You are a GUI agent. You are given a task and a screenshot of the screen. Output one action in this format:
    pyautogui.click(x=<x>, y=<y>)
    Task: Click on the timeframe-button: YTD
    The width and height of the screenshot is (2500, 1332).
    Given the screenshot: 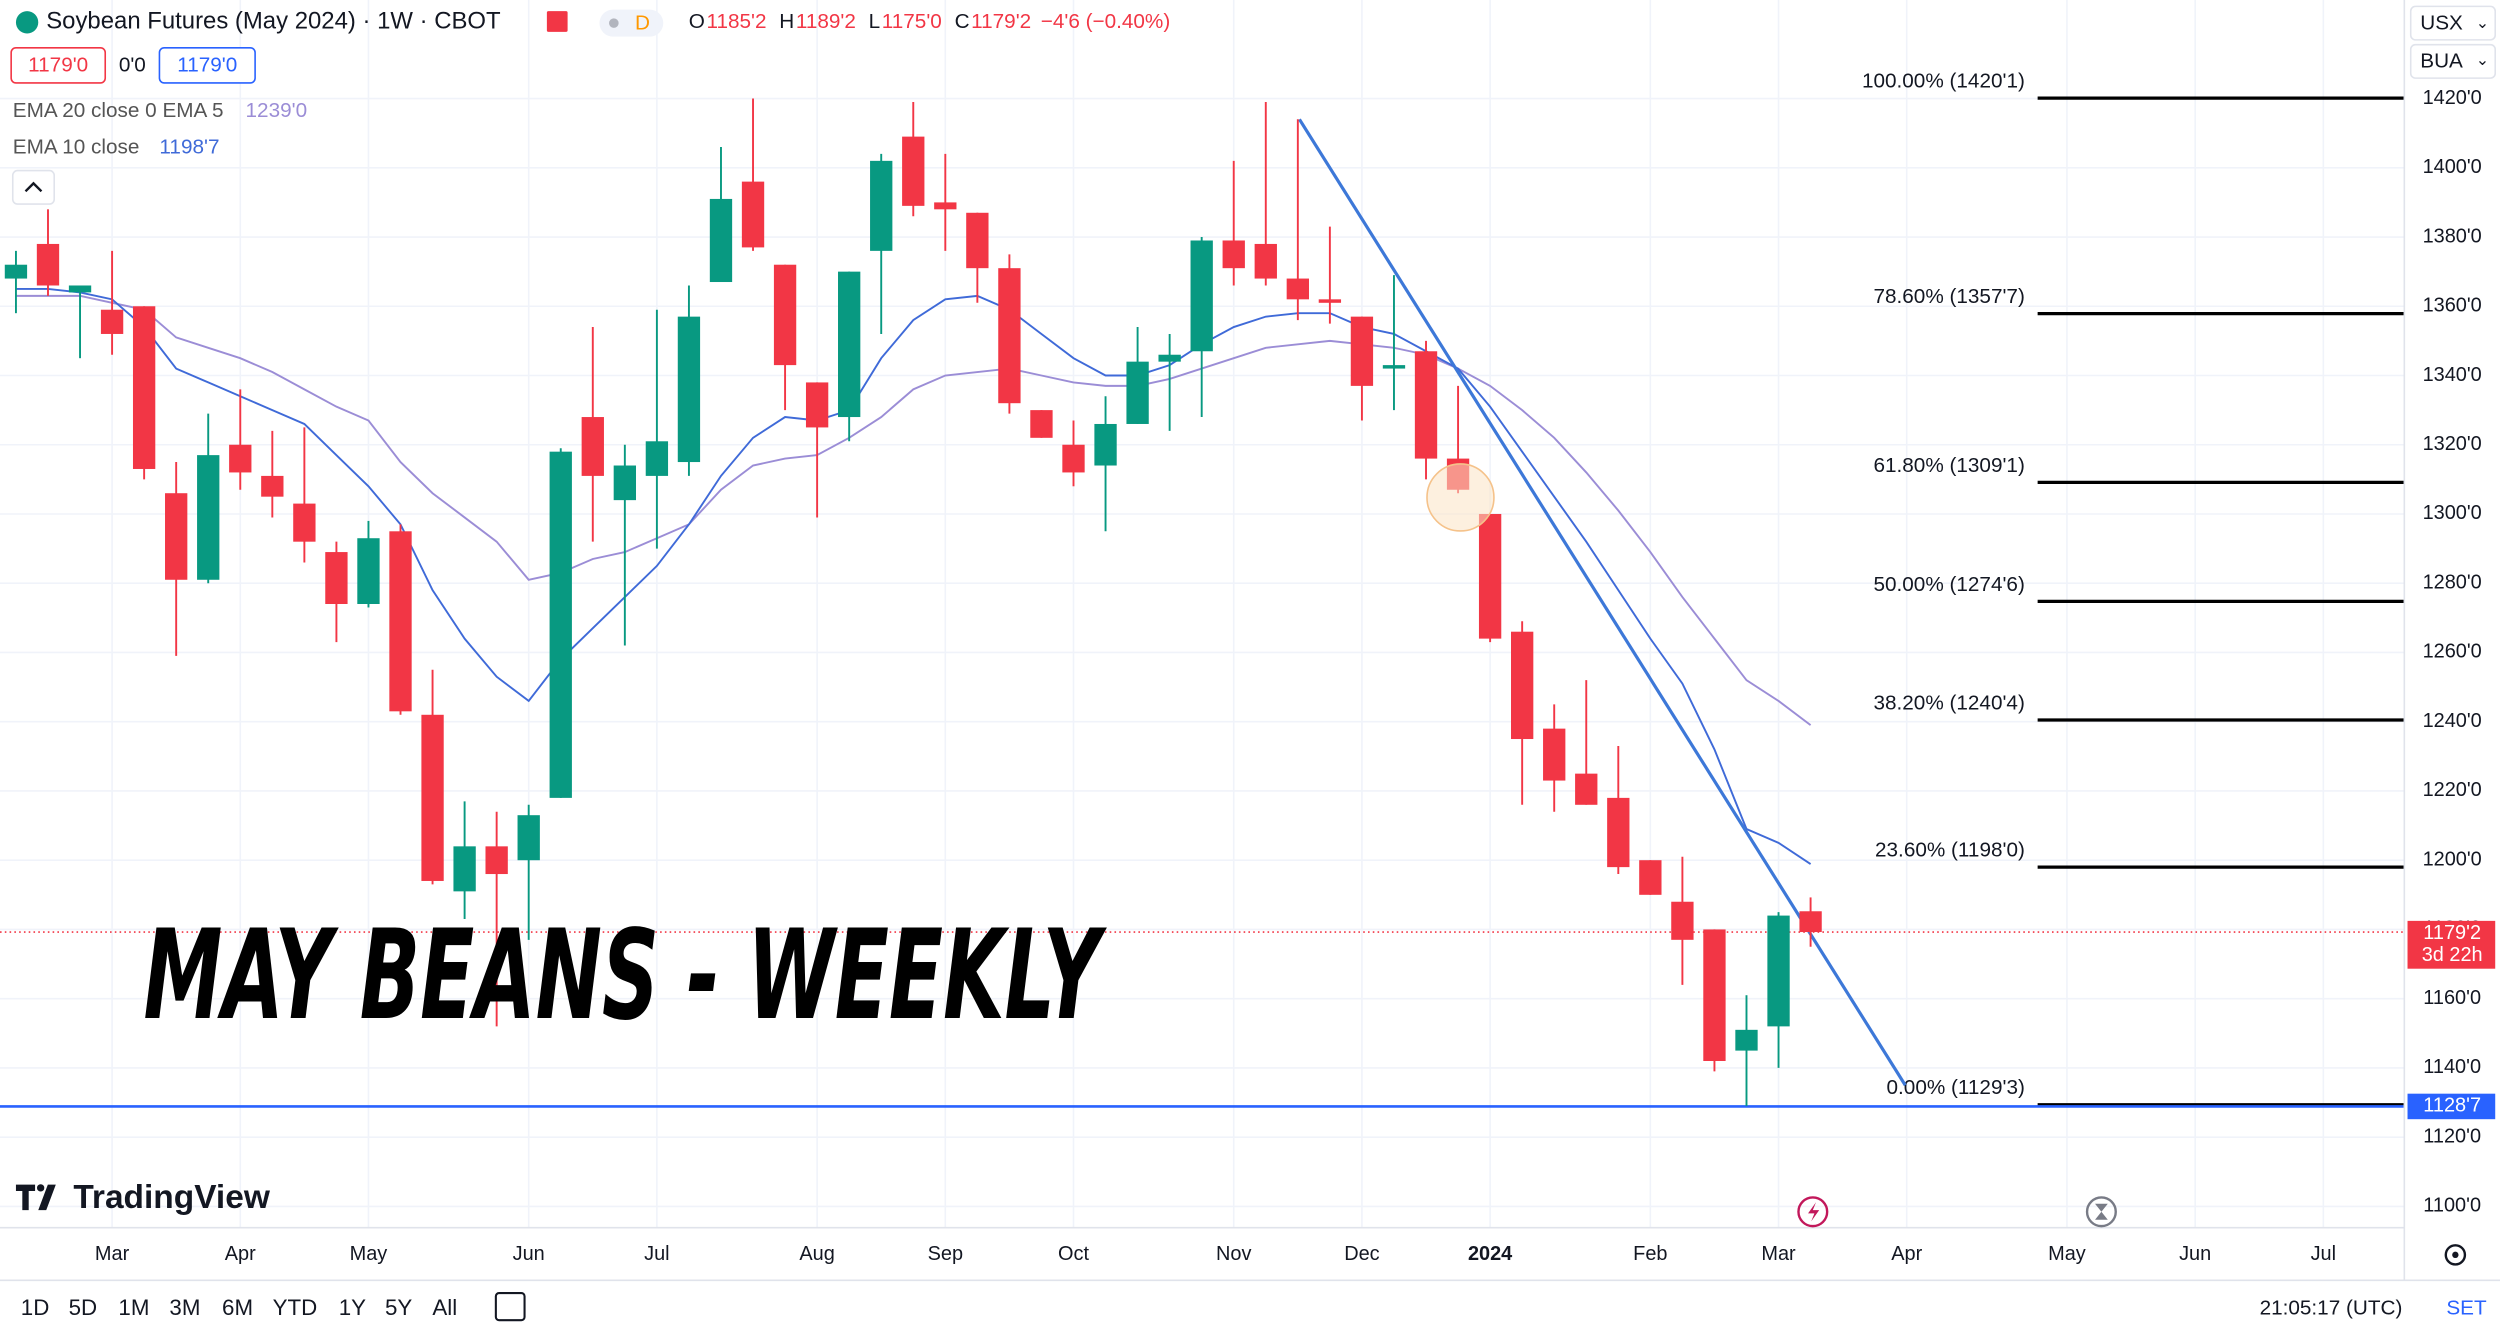 What is the action you would take?
    pyautogui.click(x=295, y=1307)
    